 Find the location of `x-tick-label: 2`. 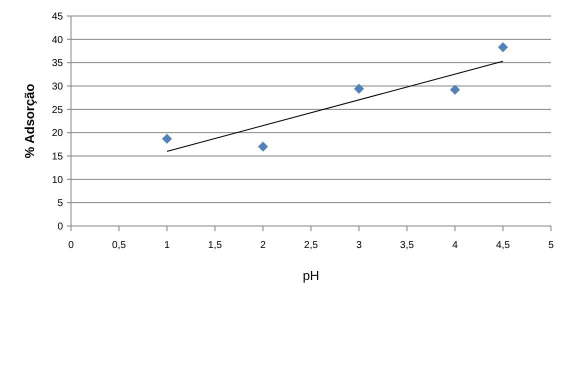

x-tick-label: 2 is located at coordinates (263, 245).